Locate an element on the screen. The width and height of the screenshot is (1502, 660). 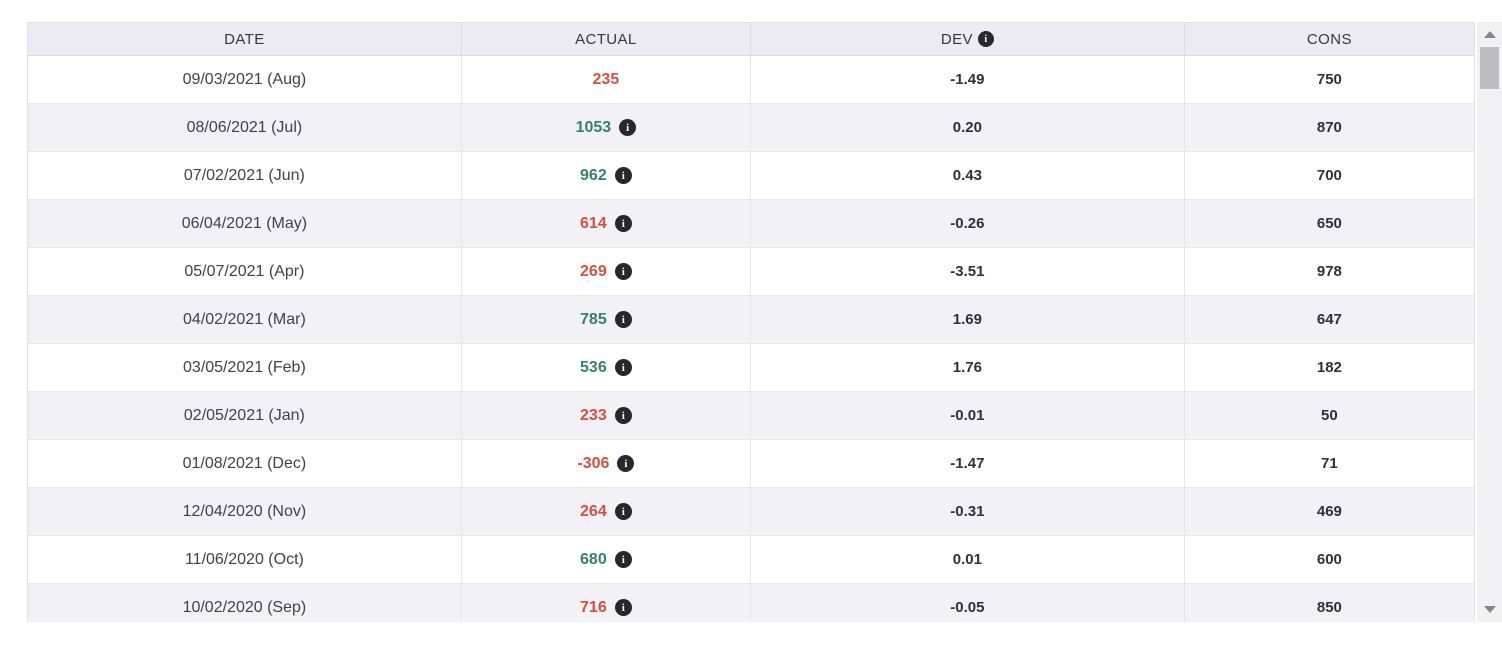
dev-cell: -3.51 is located at coordinates (968, 271).